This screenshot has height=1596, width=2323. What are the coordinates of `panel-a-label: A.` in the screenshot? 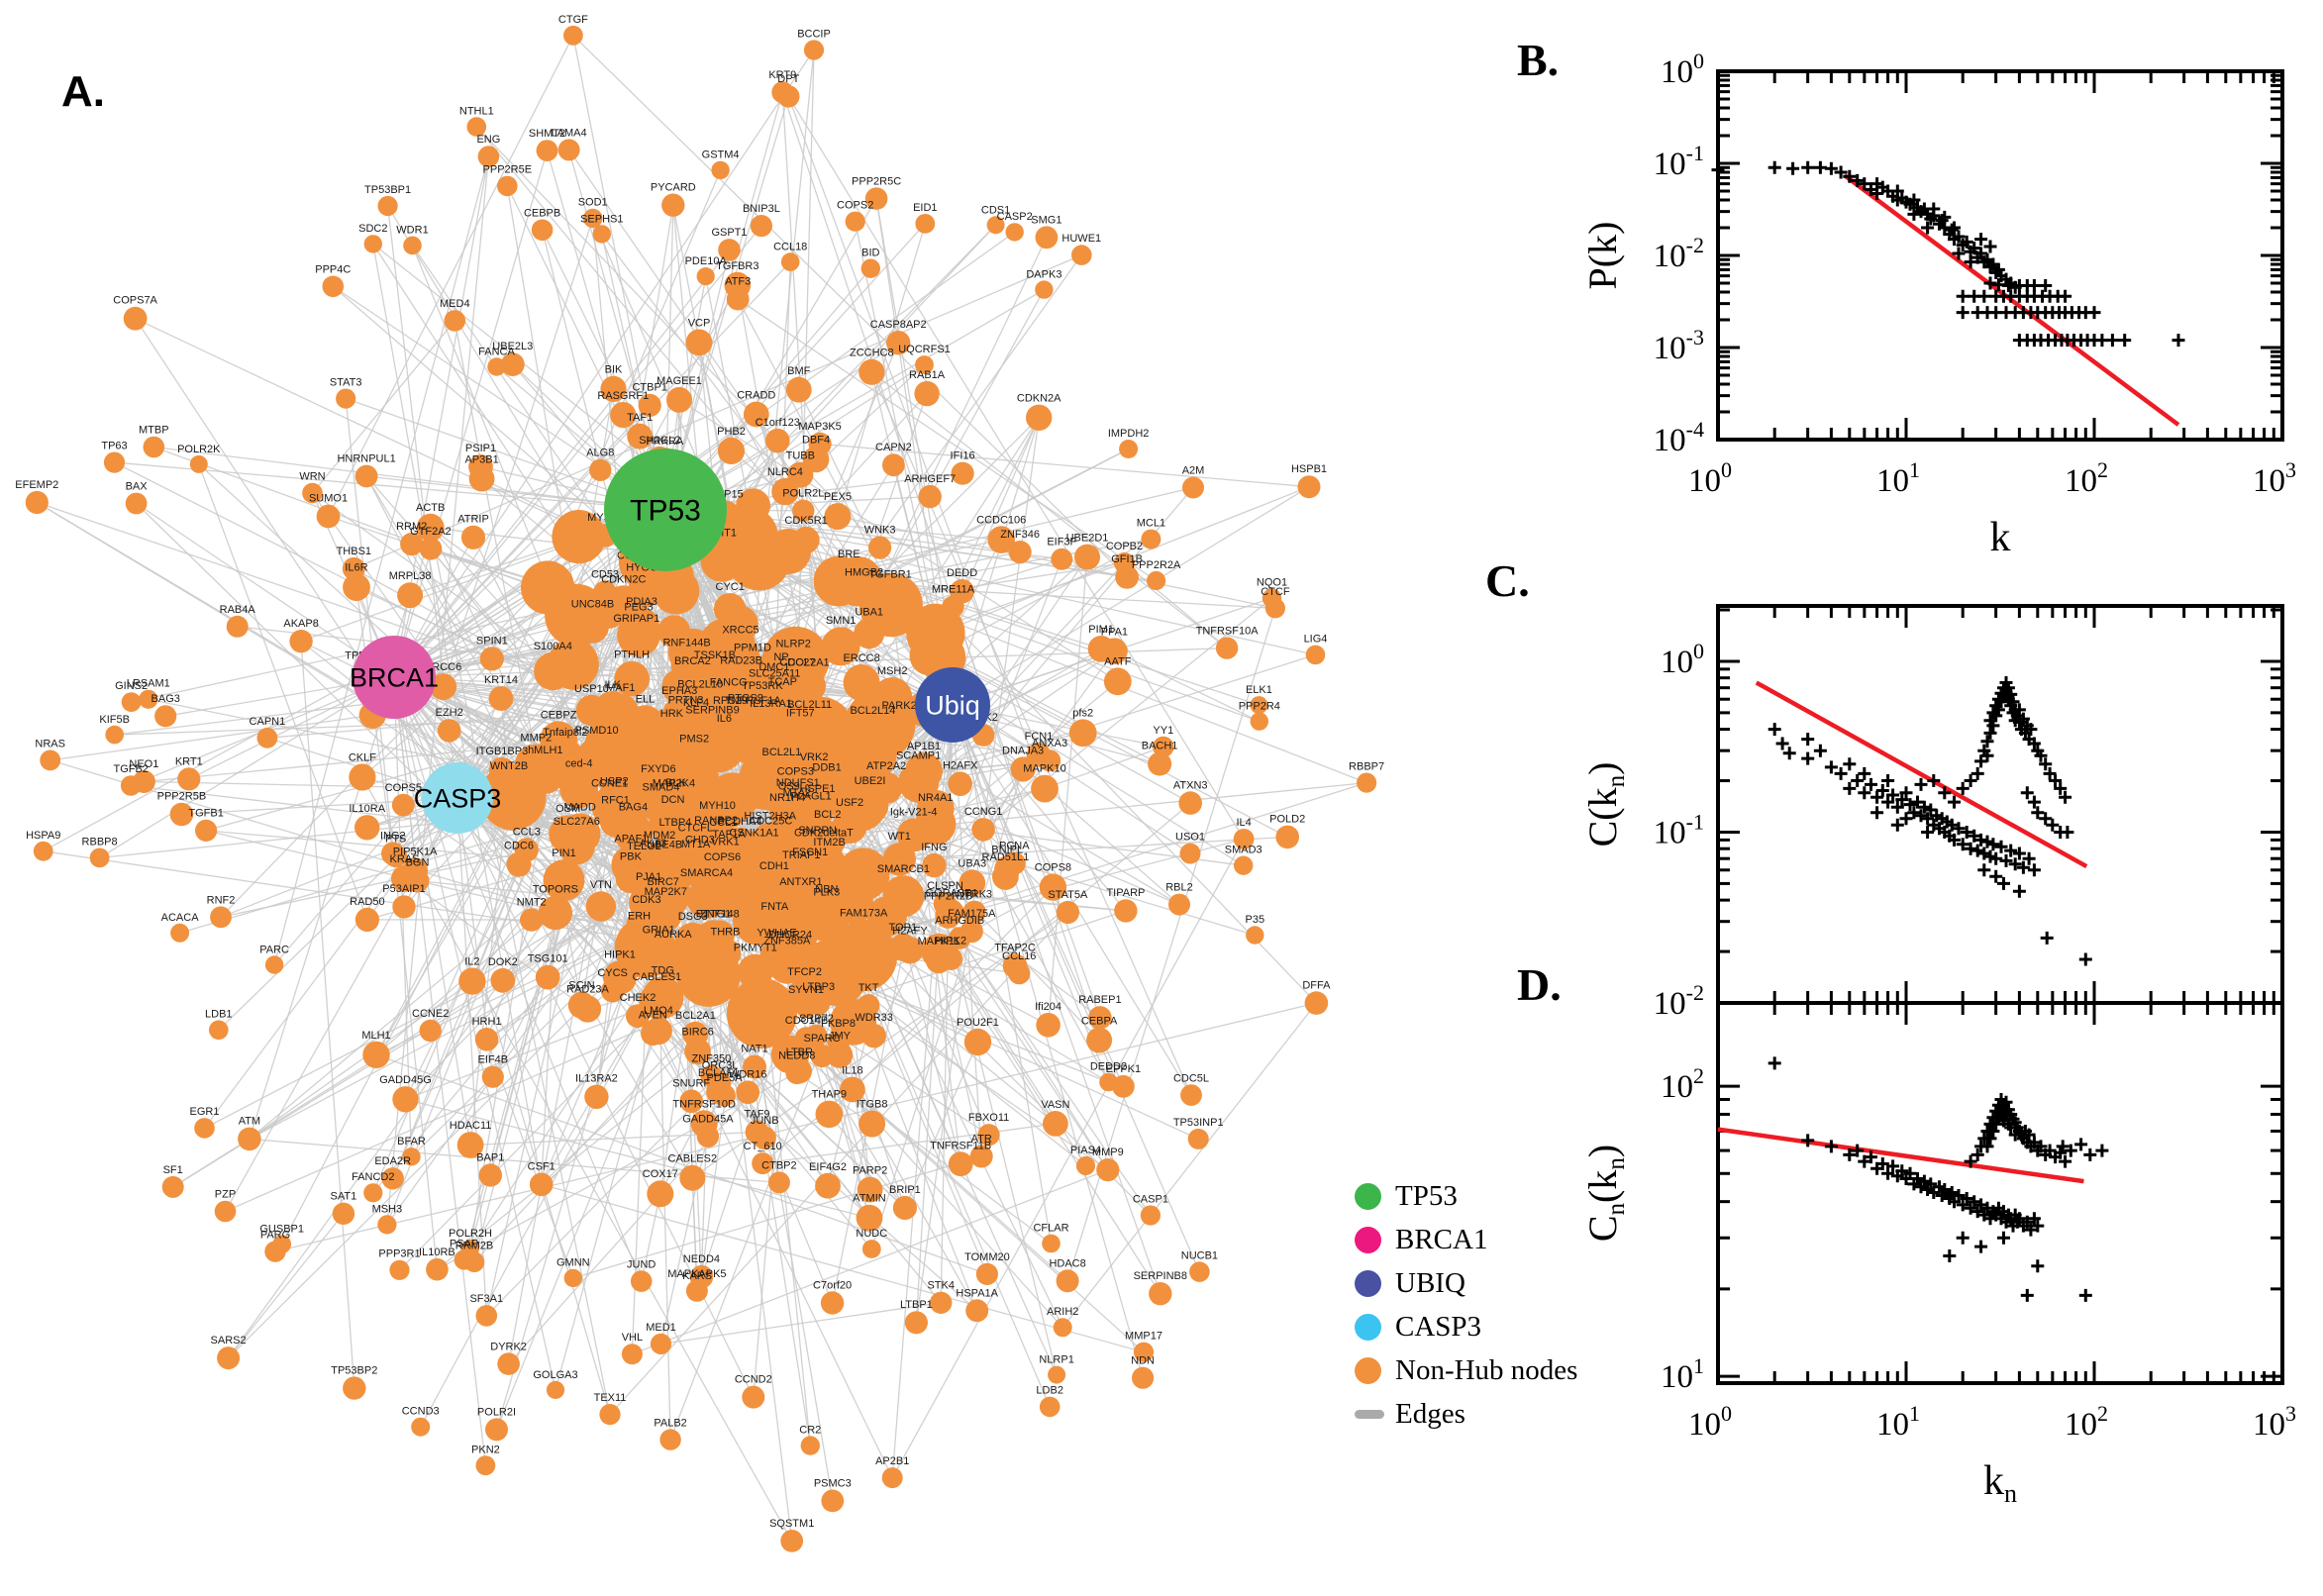 It's located at (83, 91).